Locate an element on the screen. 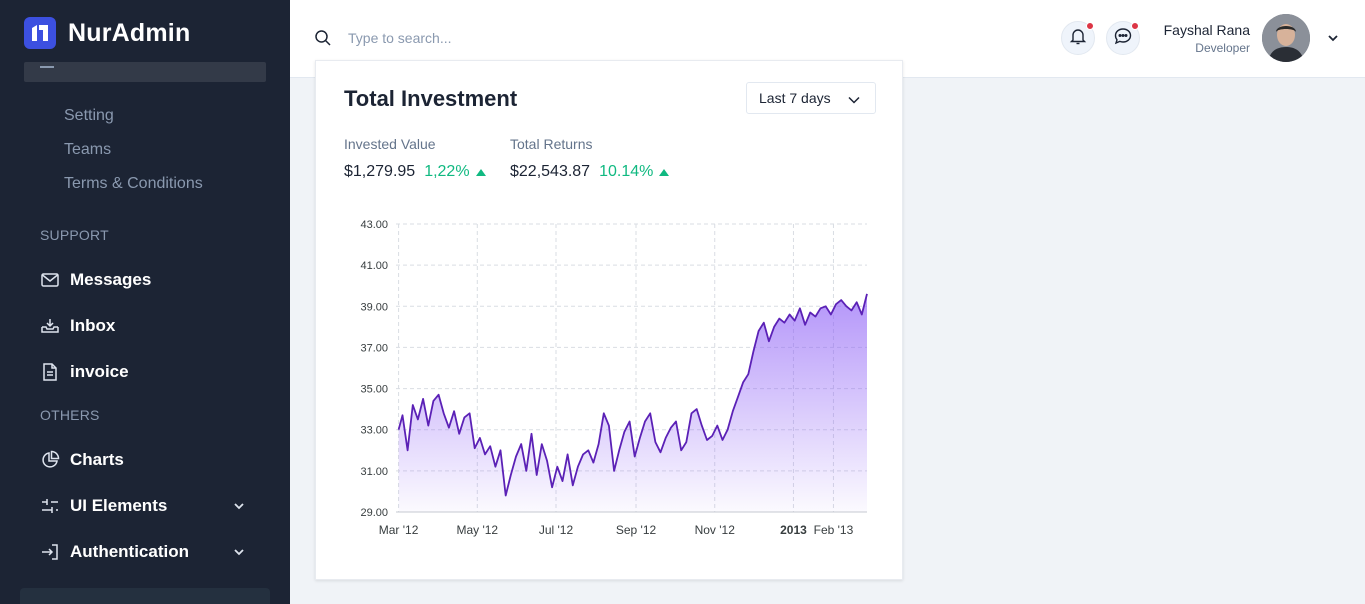  sidebar-item-messages: Messages is located at coordinates (145, 280).